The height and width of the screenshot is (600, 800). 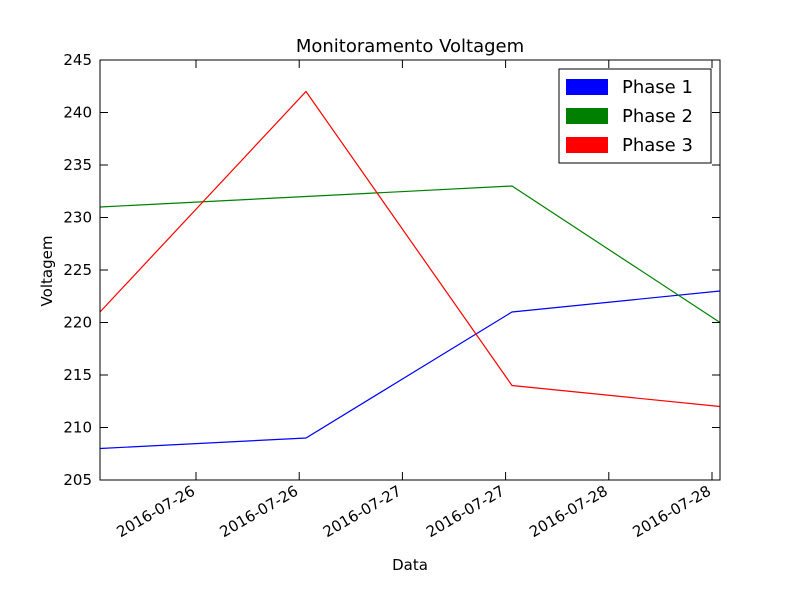 I want to click on y-tick-label: 220, so click(x=77, y=323).